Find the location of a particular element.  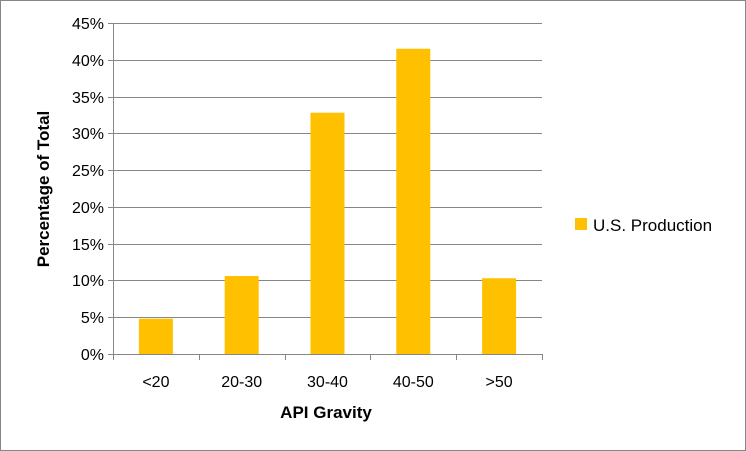

y-tick-label: 20% is located at coordinates (88, 208).